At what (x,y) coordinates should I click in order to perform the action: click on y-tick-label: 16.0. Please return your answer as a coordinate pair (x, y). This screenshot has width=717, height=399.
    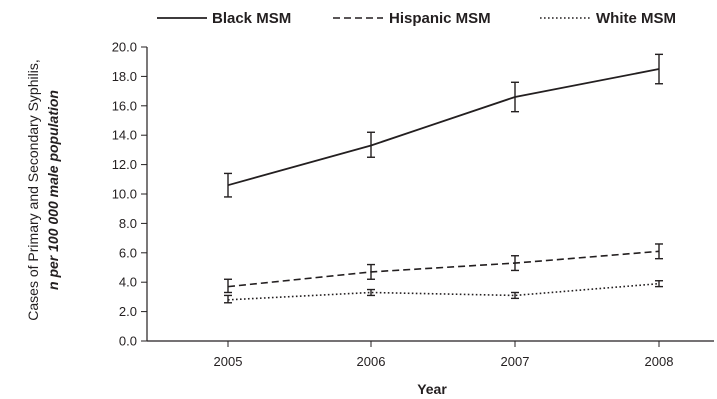
    Looking at the image, I should click on (124, 105).